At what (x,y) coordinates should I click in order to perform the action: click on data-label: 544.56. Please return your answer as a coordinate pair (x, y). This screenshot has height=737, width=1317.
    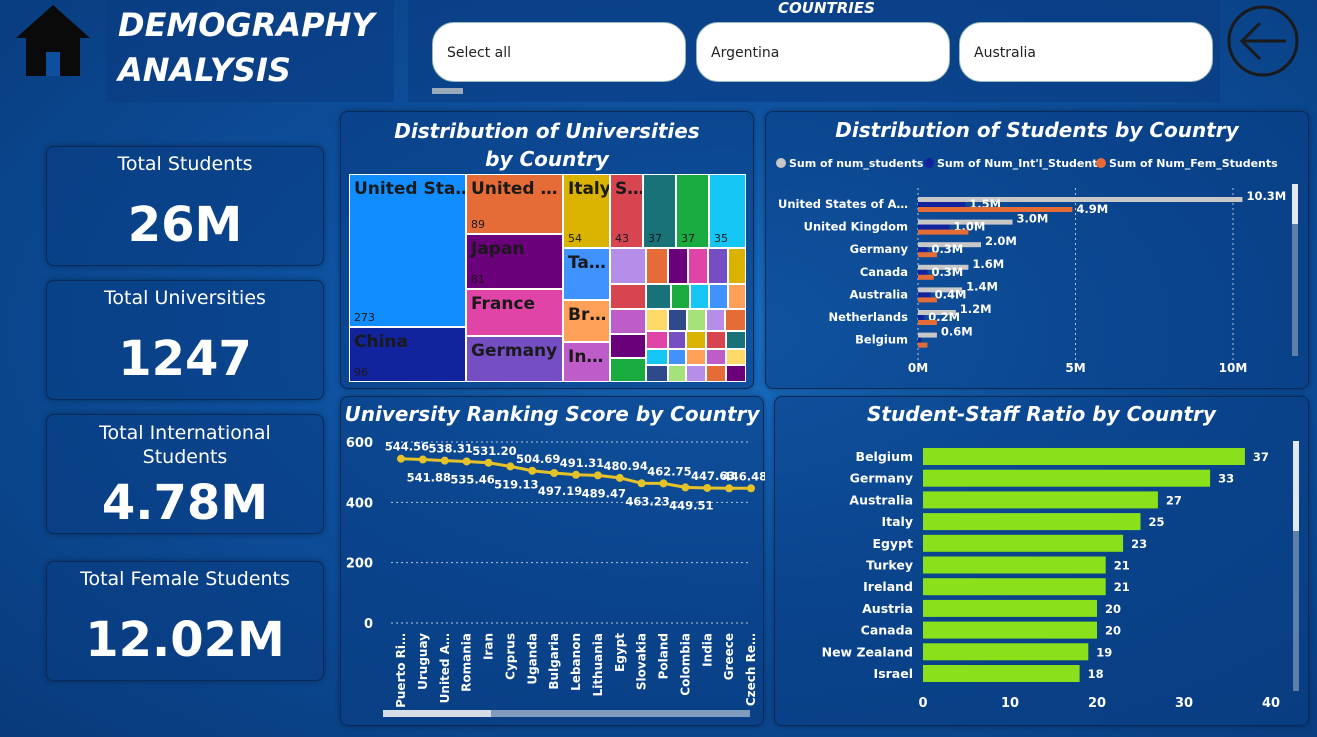
    Looking at the image, I should click on (407, 447).